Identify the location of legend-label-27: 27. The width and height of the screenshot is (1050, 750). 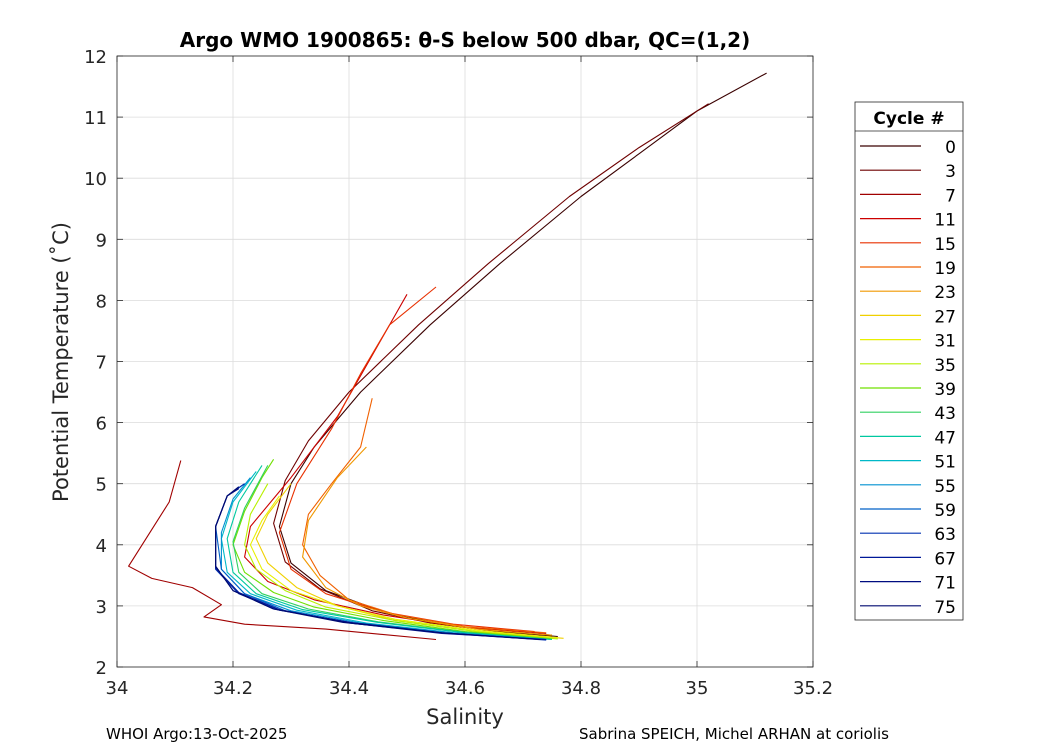
(945, 317).